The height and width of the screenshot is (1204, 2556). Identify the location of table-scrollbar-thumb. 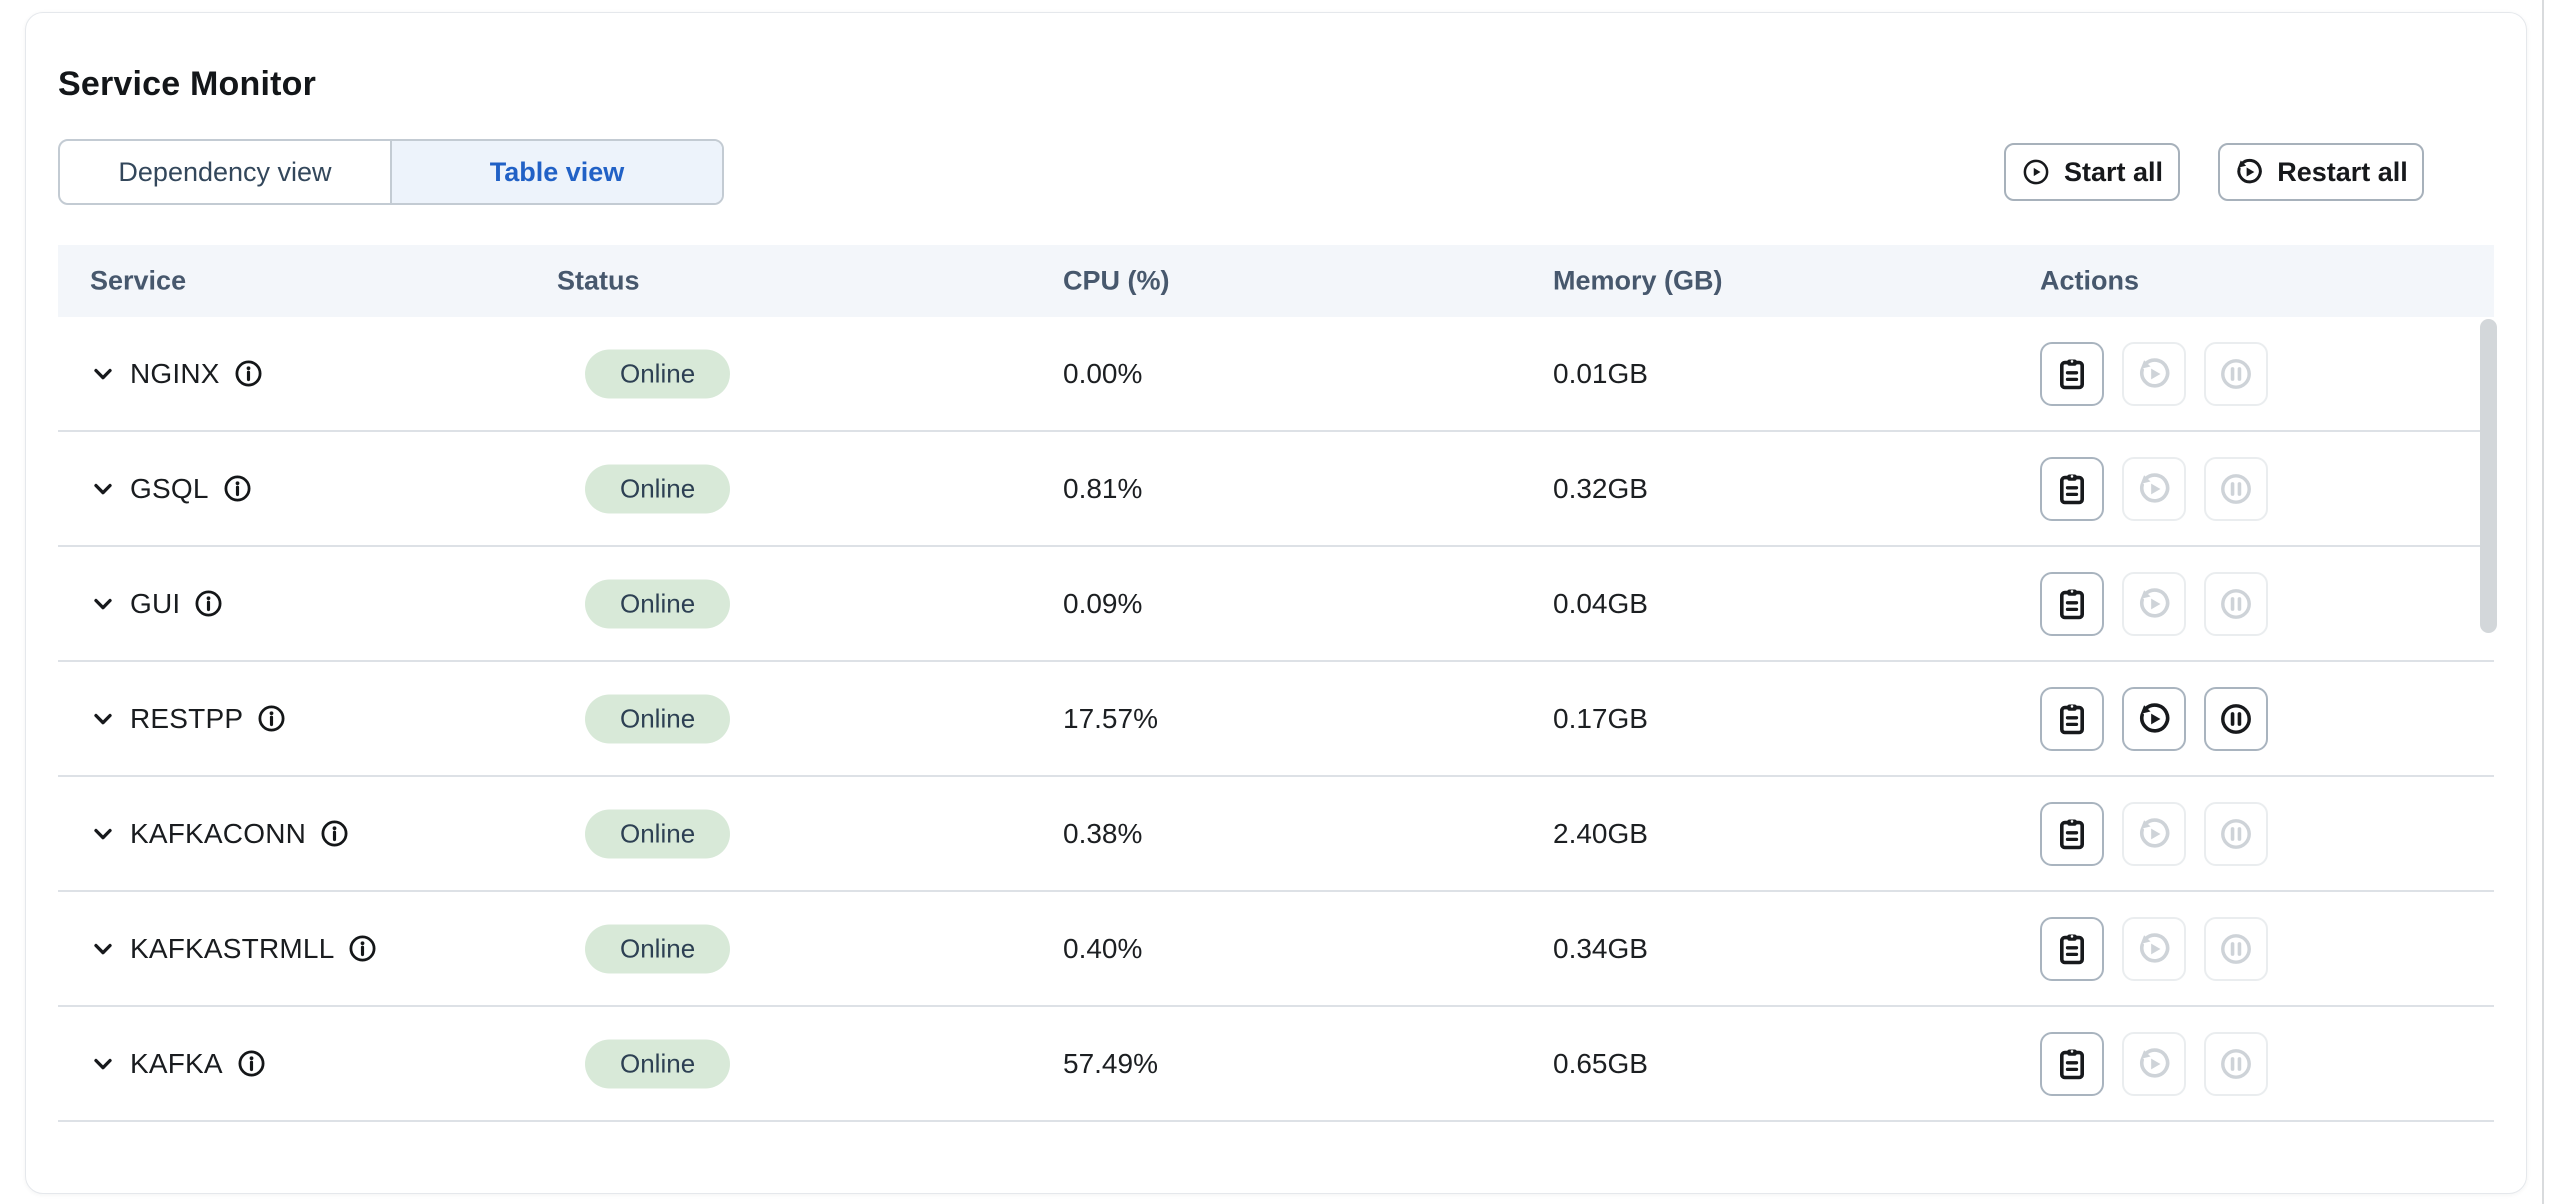
(2488, 476).